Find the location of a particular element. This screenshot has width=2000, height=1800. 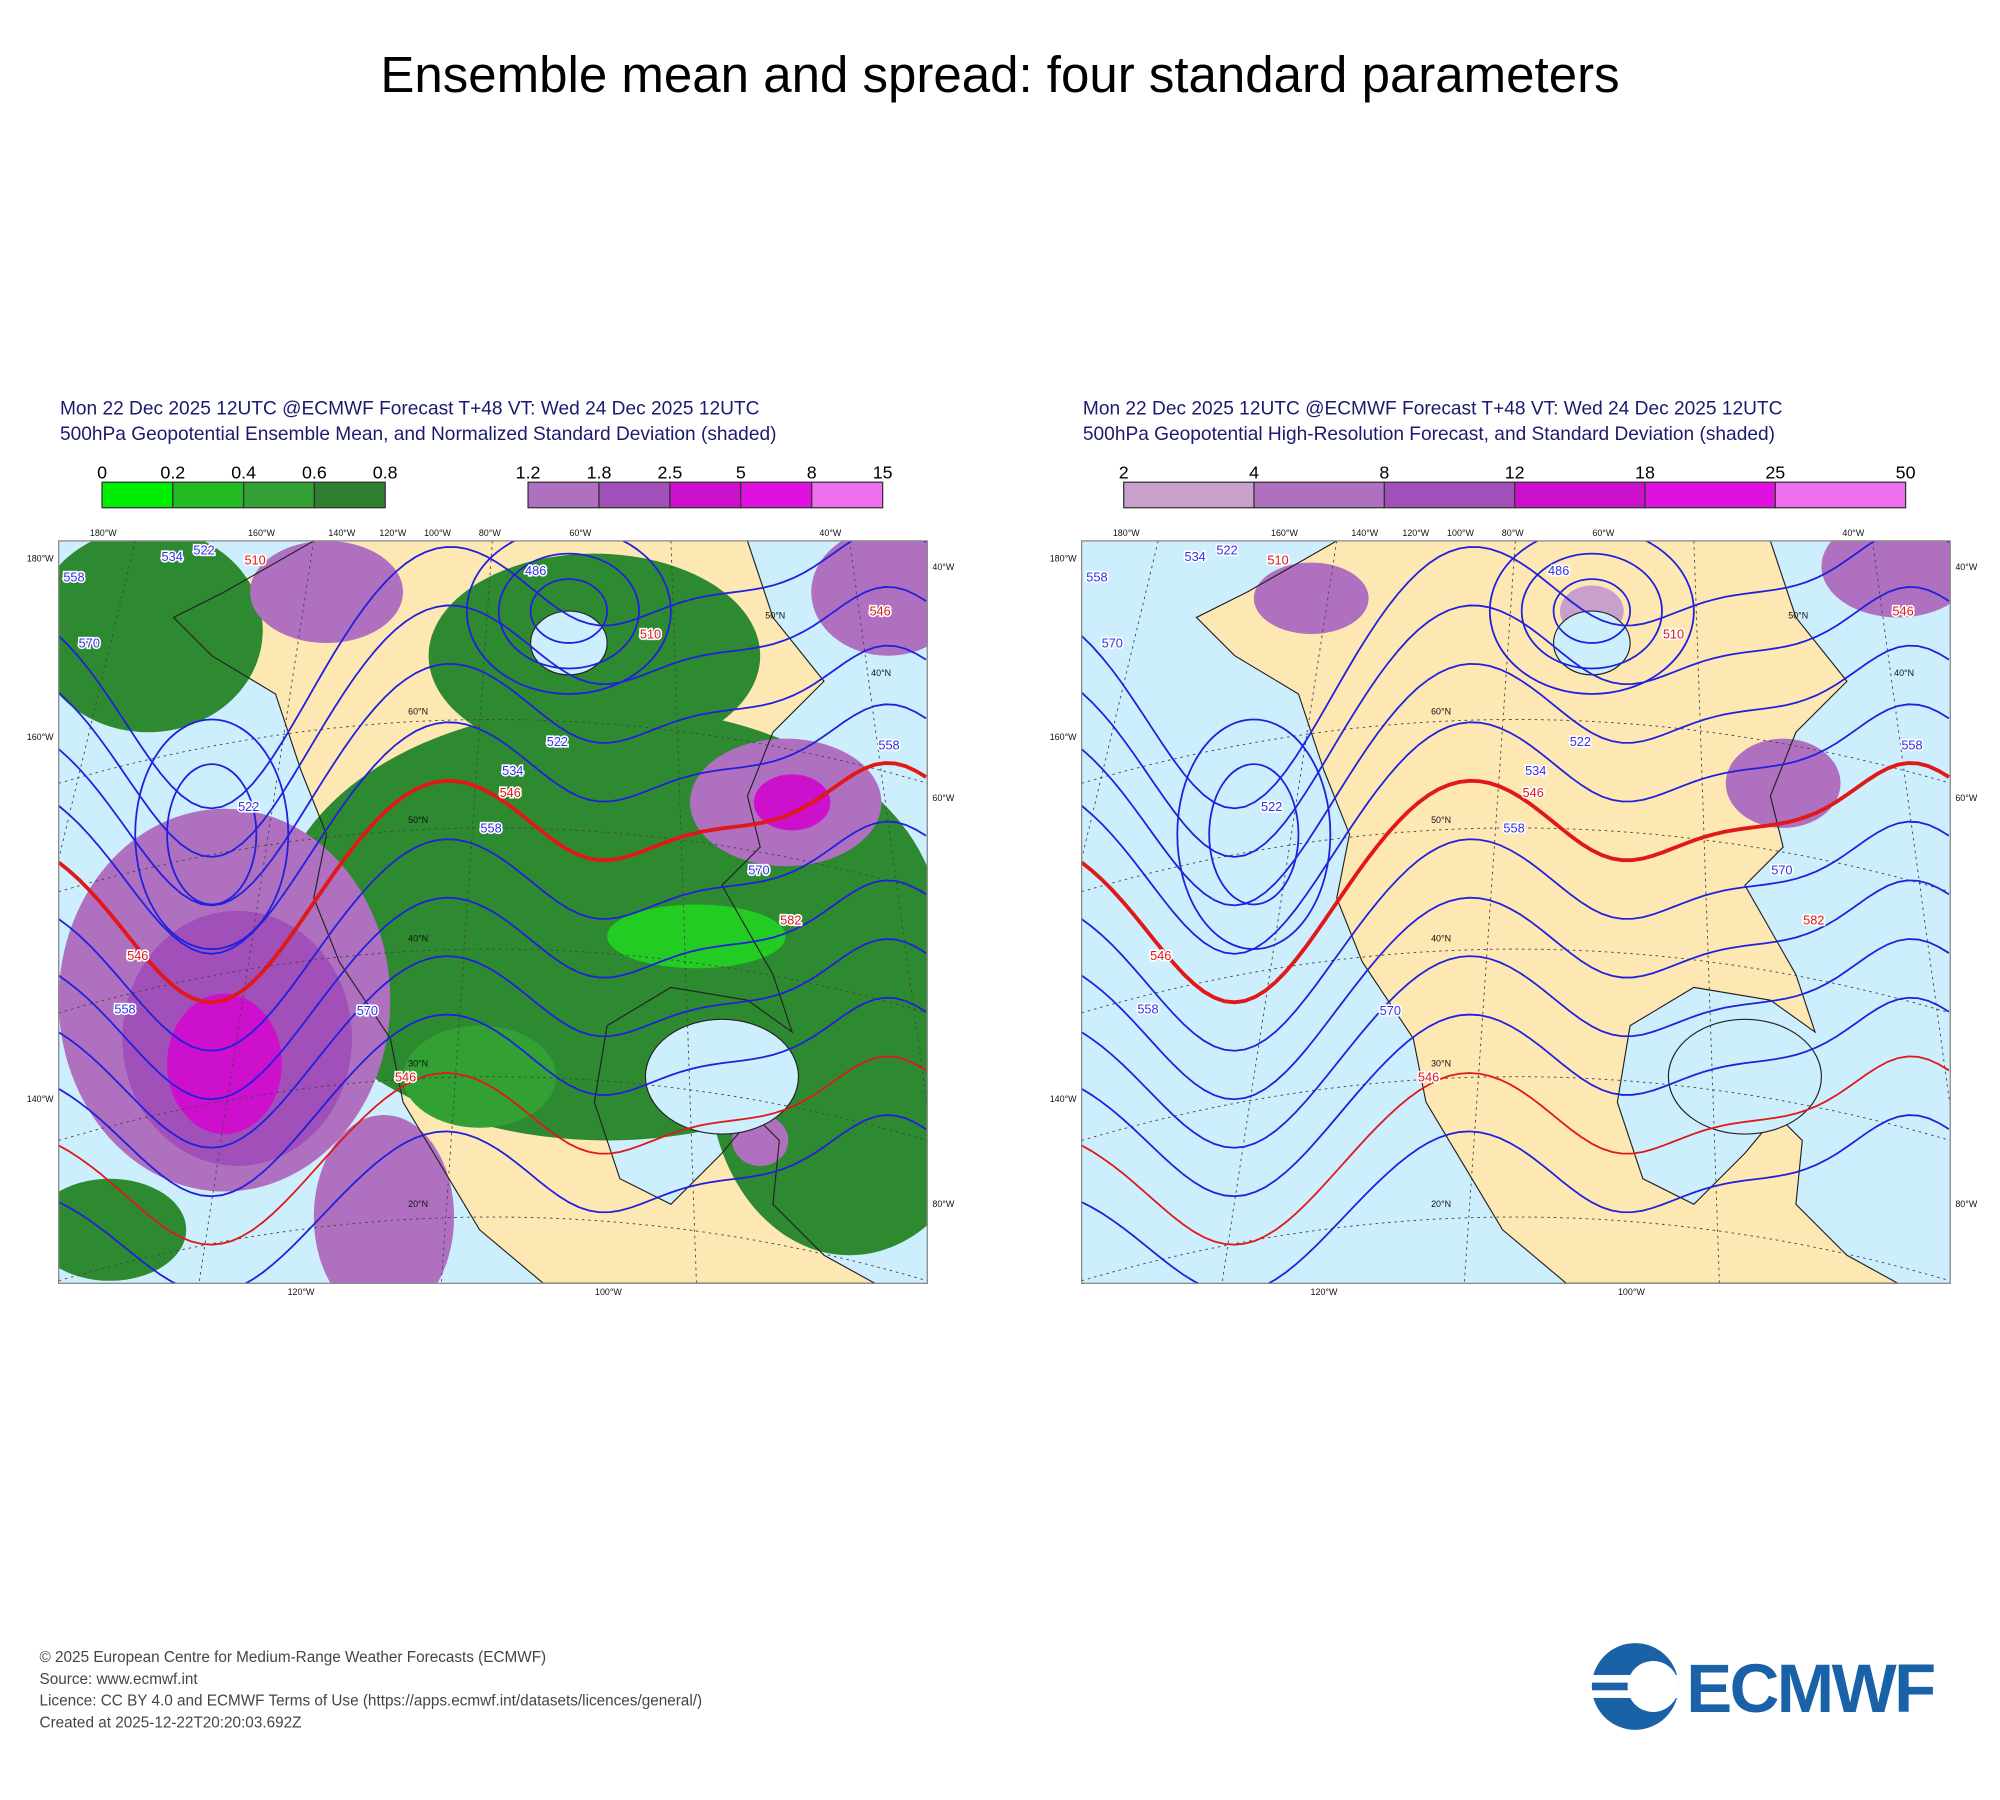

edge-label: 160°W is located at coordinates (1284, 533).